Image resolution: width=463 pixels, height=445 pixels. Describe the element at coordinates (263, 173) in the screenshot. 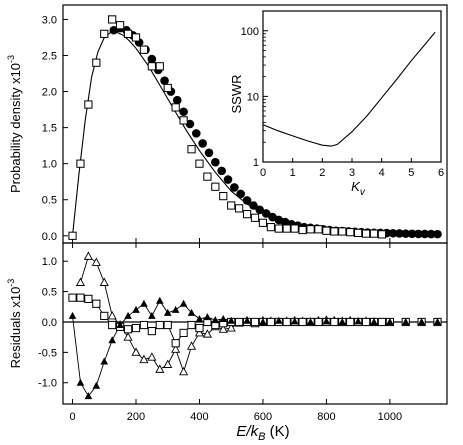

I see `inset-x-tick-label: 0` at that location.